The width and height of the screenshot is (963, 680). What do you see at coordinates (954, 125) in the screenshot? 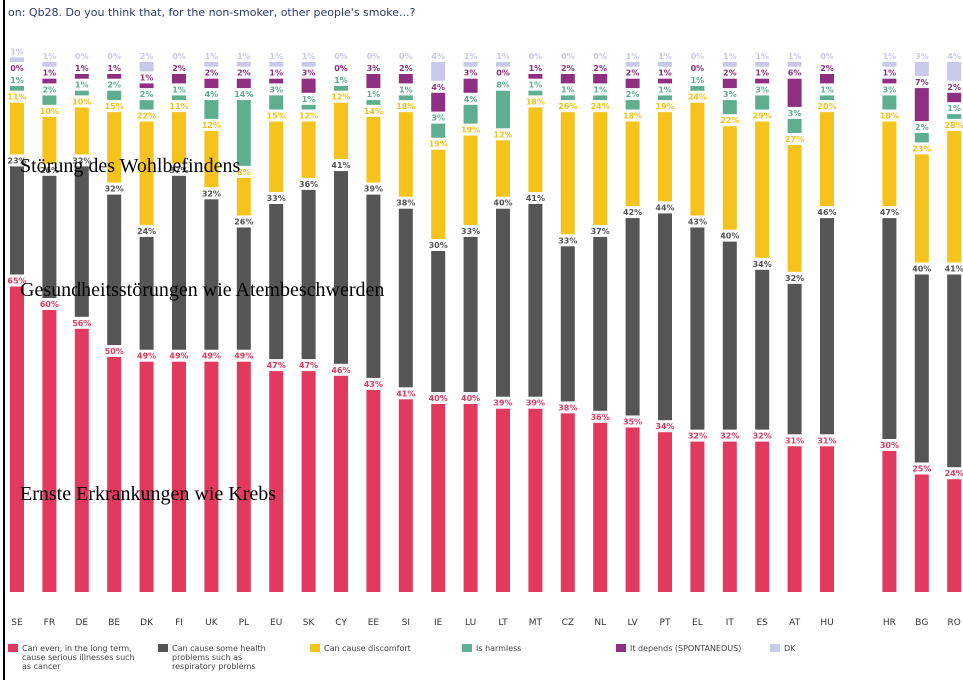
I see `value-label: 28%` at bounding box center [954, 125].